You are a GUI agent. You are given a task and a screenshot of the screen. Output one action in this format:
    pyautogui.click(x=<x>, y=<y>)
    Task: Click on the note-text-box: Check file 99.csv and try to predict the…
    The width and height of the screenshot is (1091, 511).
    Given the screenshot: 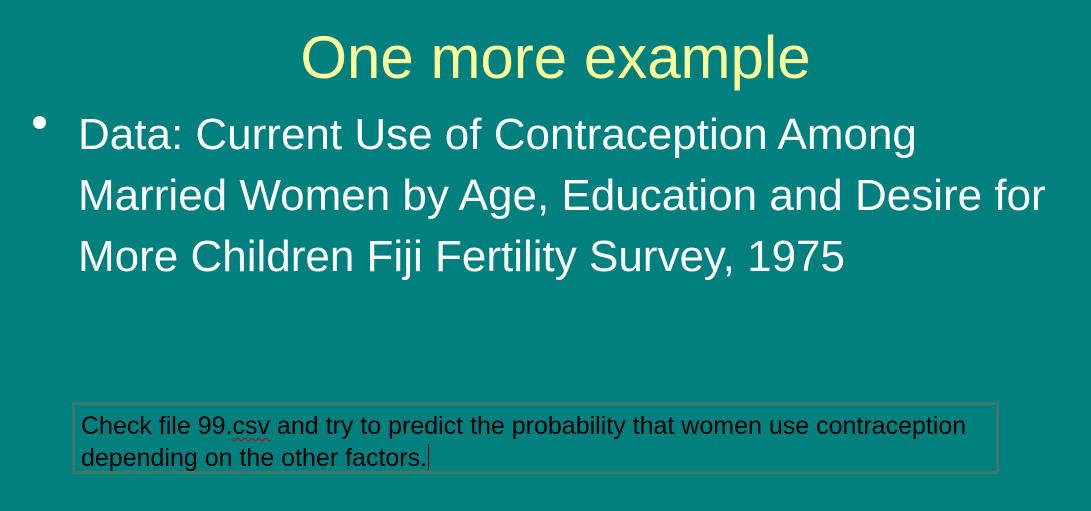 What is the action you would take?
    pyautogui.click(x=535, y=438)
    